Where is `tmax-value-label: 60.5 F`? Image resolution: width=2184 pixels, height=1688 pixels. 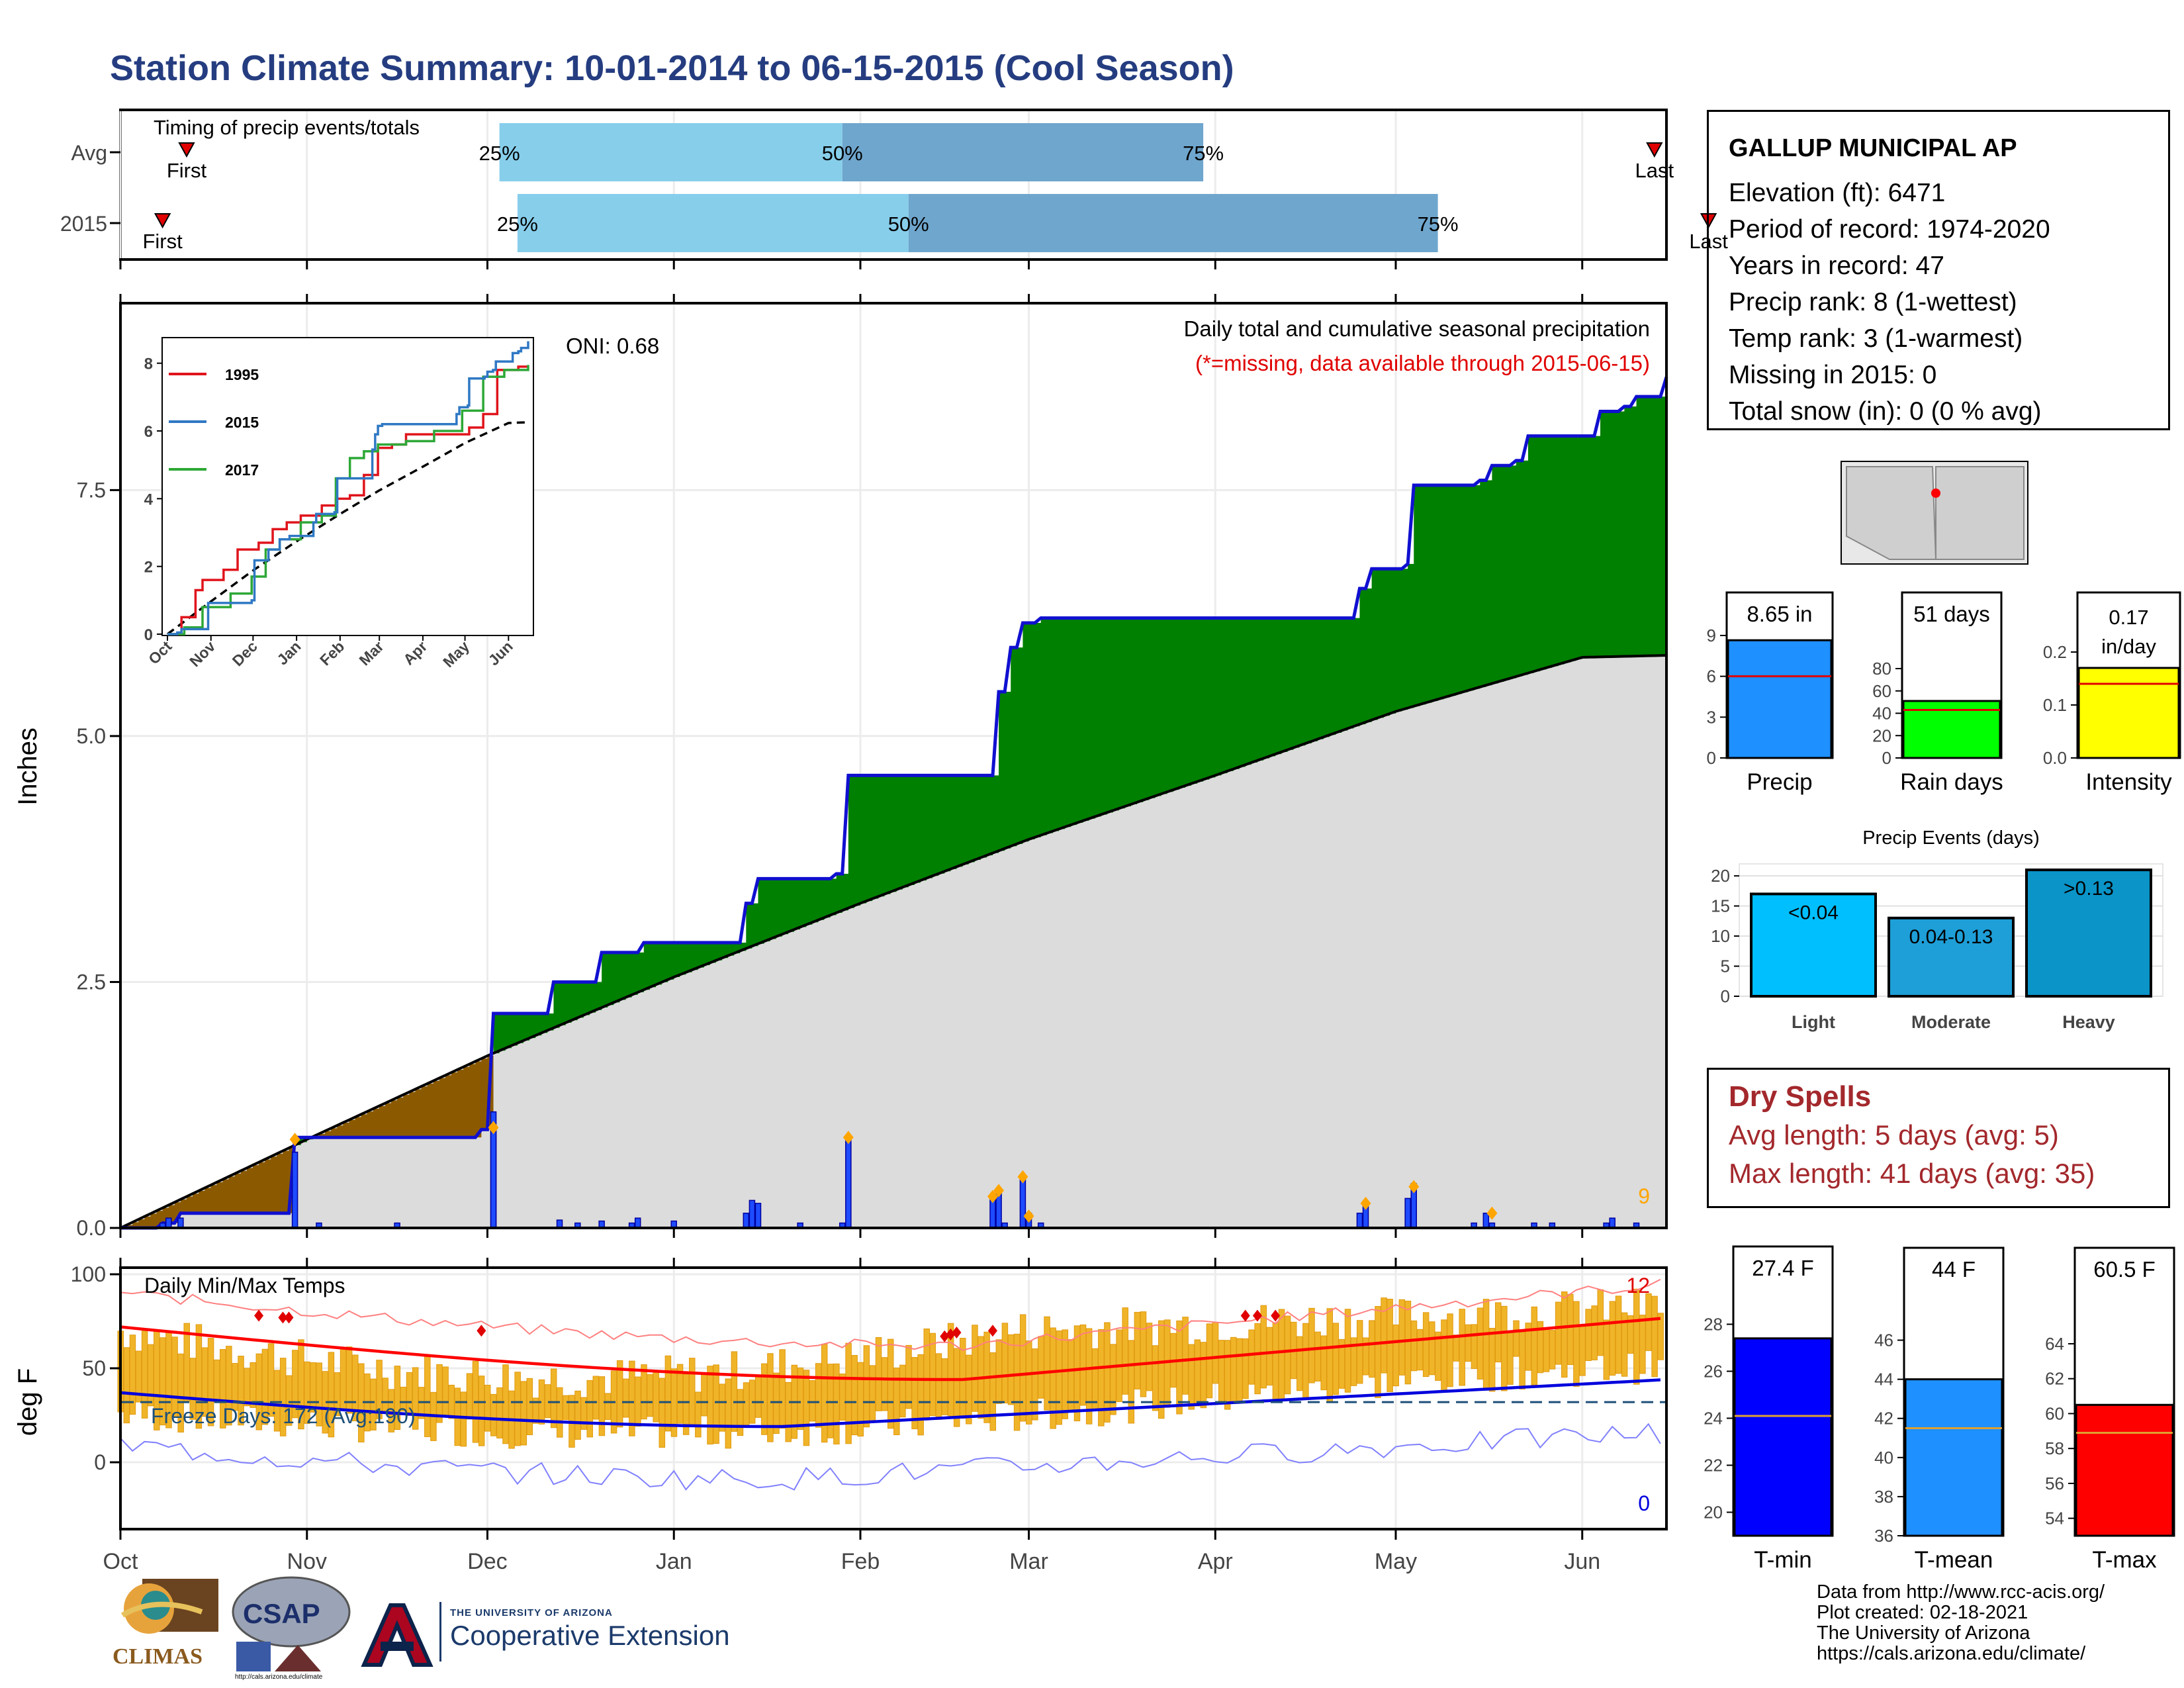
tmax-value-label: 60.5 F is located at coordinates (2124, 1269).